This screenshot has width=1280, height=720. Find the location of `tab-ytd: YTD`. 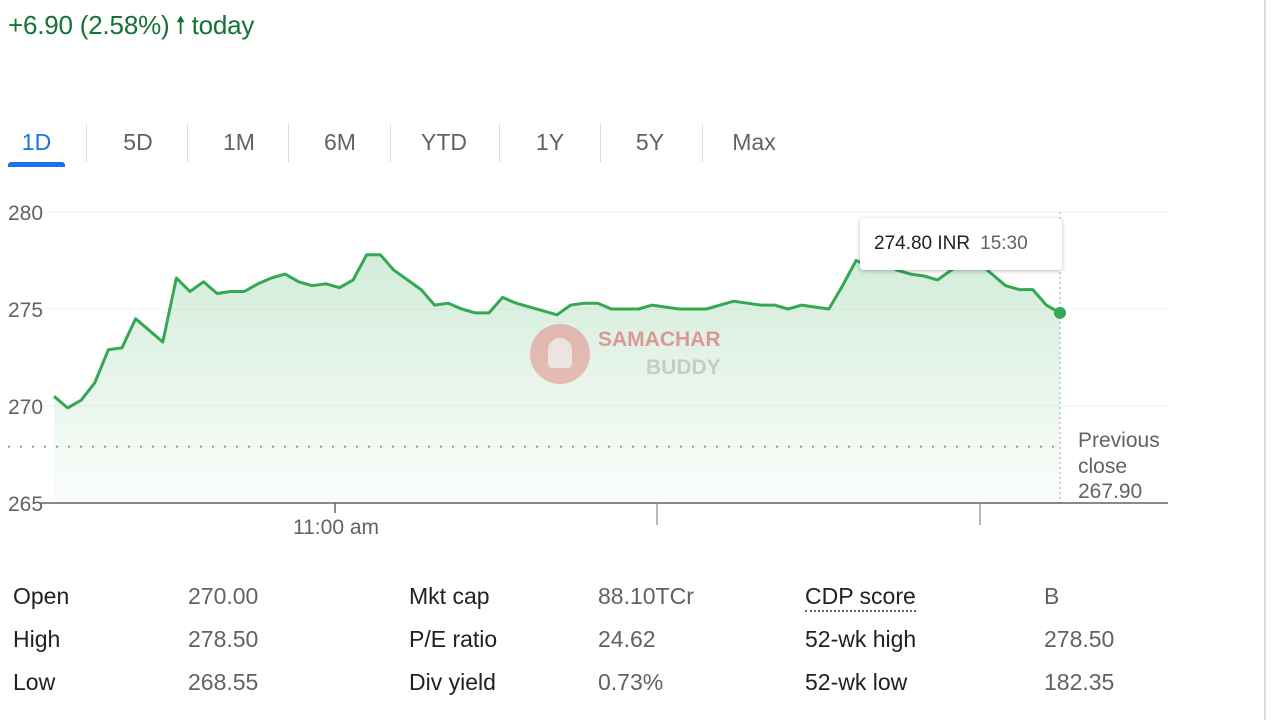

tab-ytd: YTD is located at coordinates (444, 141).